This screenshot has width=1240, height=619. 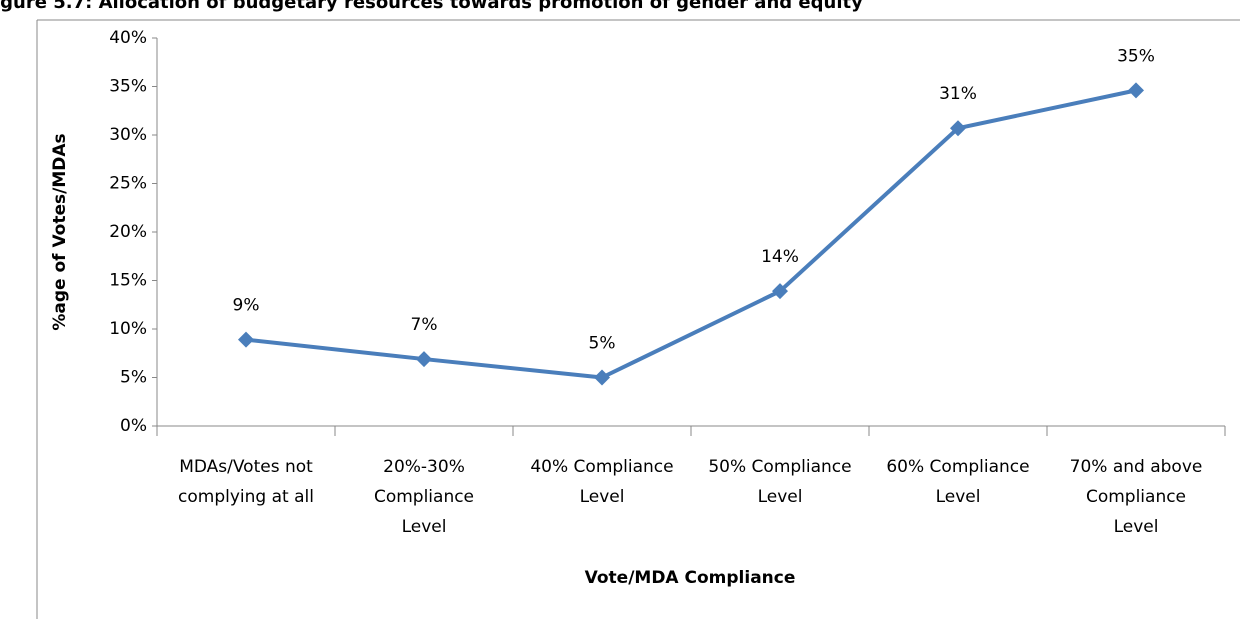 I want to click on data-label: 9%, so click(x=246, y=306).